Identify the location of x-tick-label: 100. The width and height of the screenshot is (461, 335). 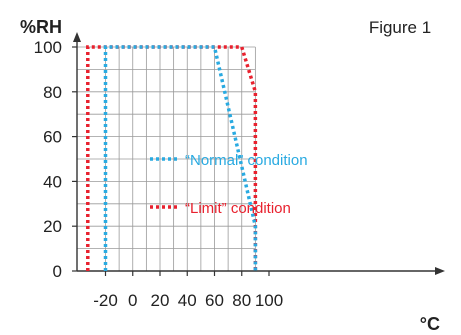
(269, 300).